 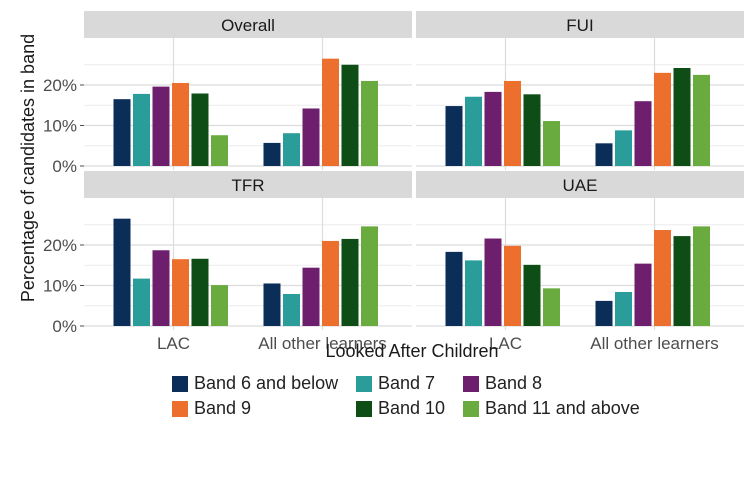 I want to click on panel-title: FUI, so click(x=579, y=25).